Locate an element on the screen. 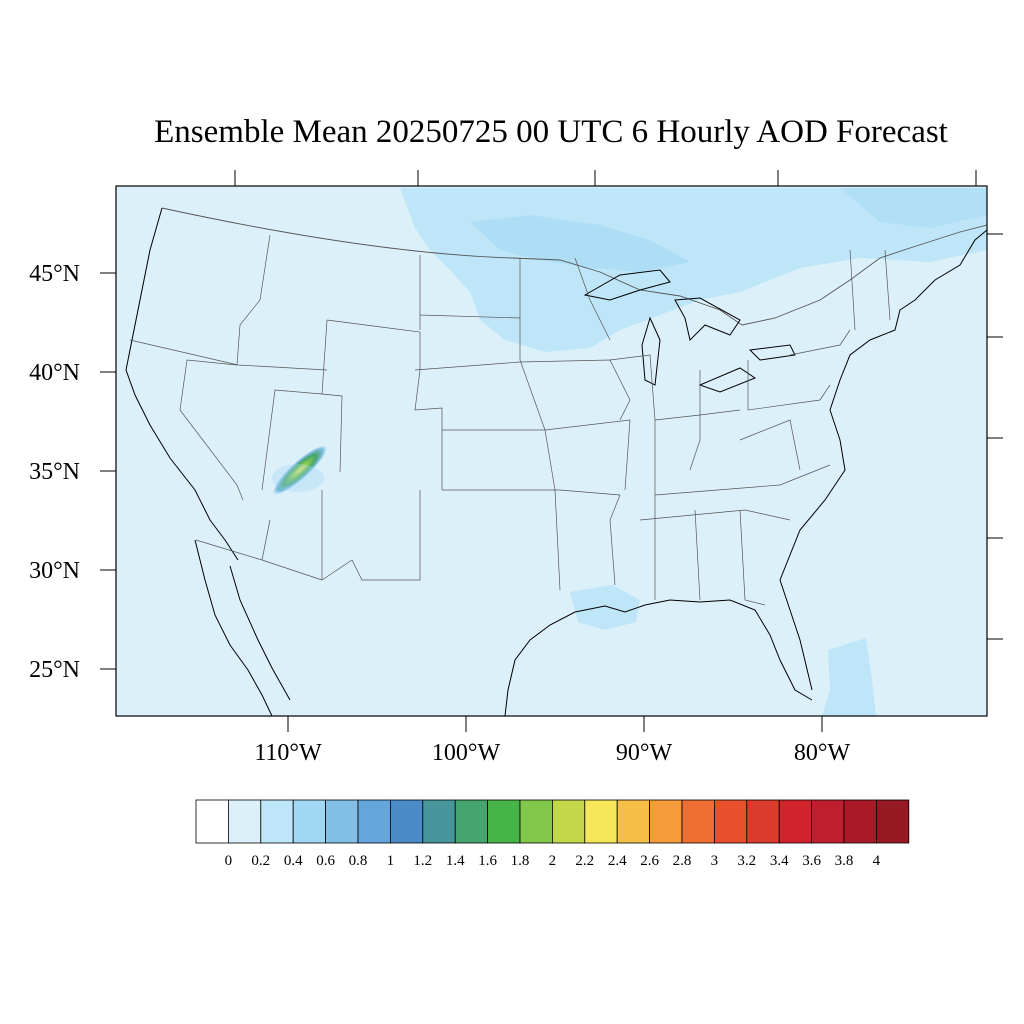  lat-label: 35°N is located at coordinates (54, 472).